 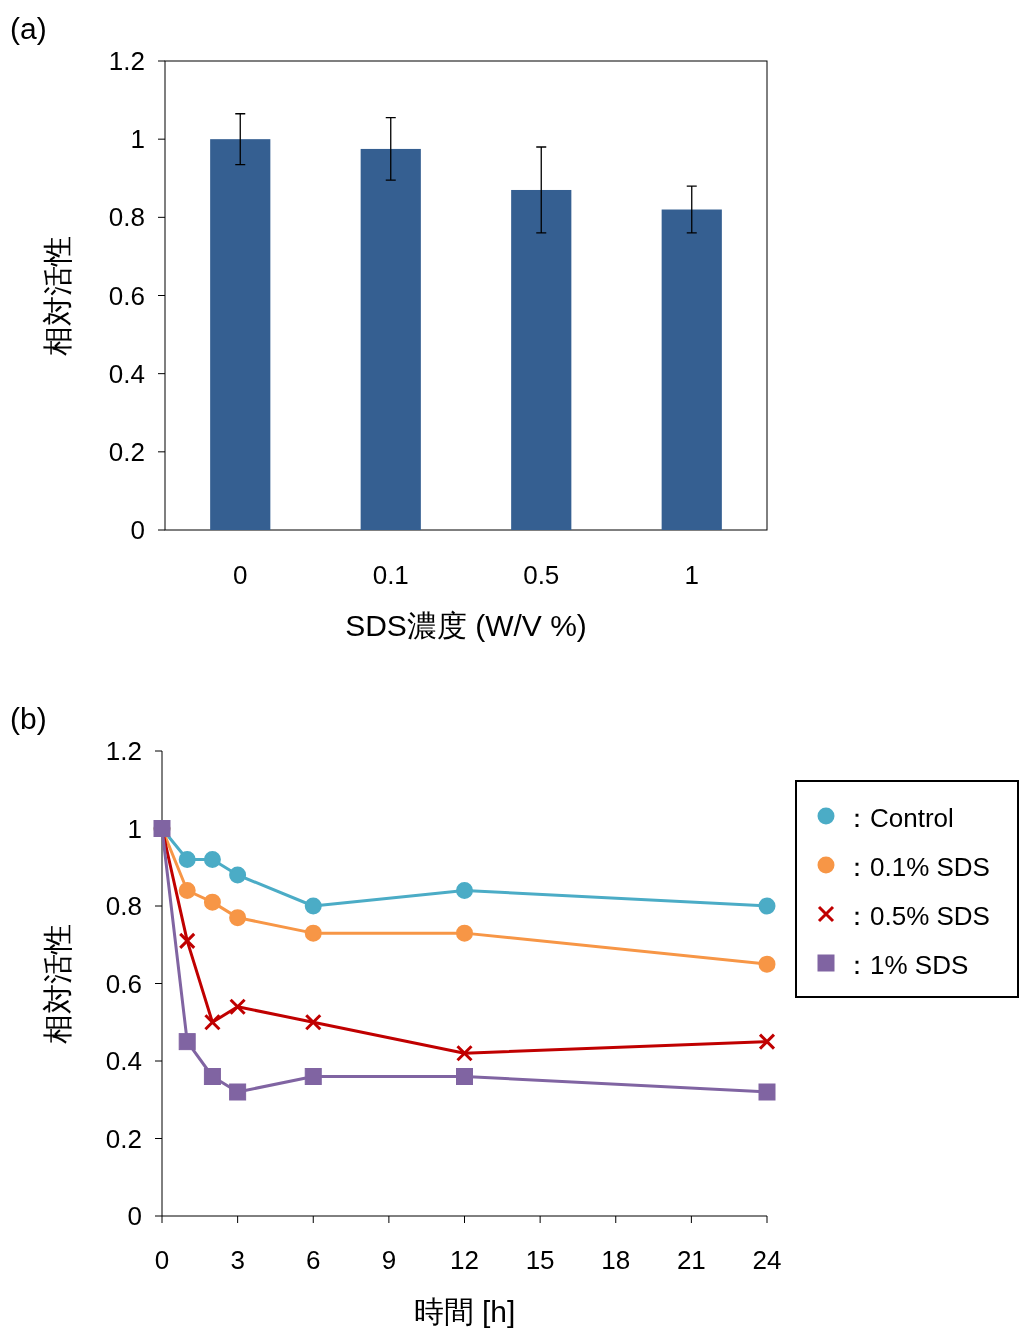 I want to click on chart-title: (a), so click(x=28, y=28).